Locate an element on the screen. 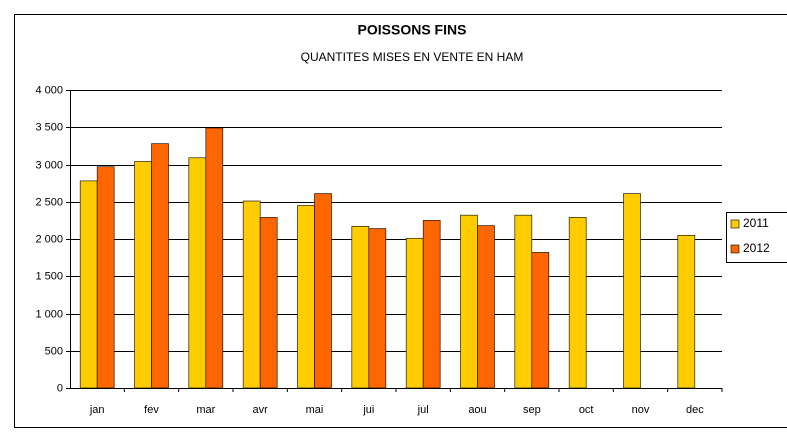 Image resolution: width=787 pixels, height=432 pixels. y-tick-label: 1 000 is located at coordinates (49, 314).